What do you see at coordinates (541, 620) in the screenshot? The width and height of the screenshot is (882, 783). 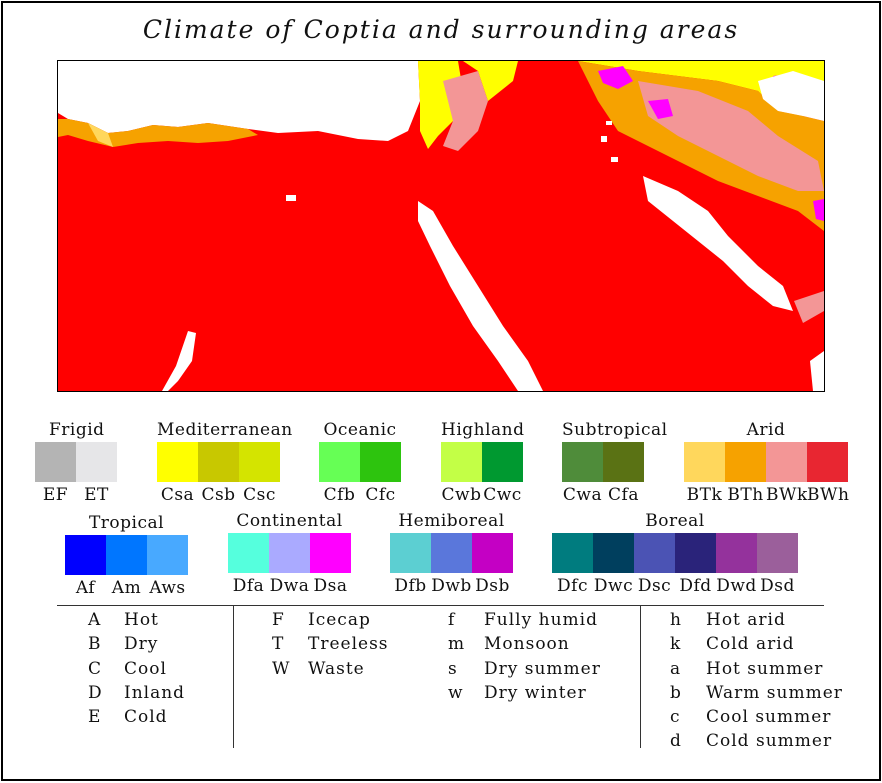 I see `key-meaning: Fully humid` at bounding box center [541, 620].